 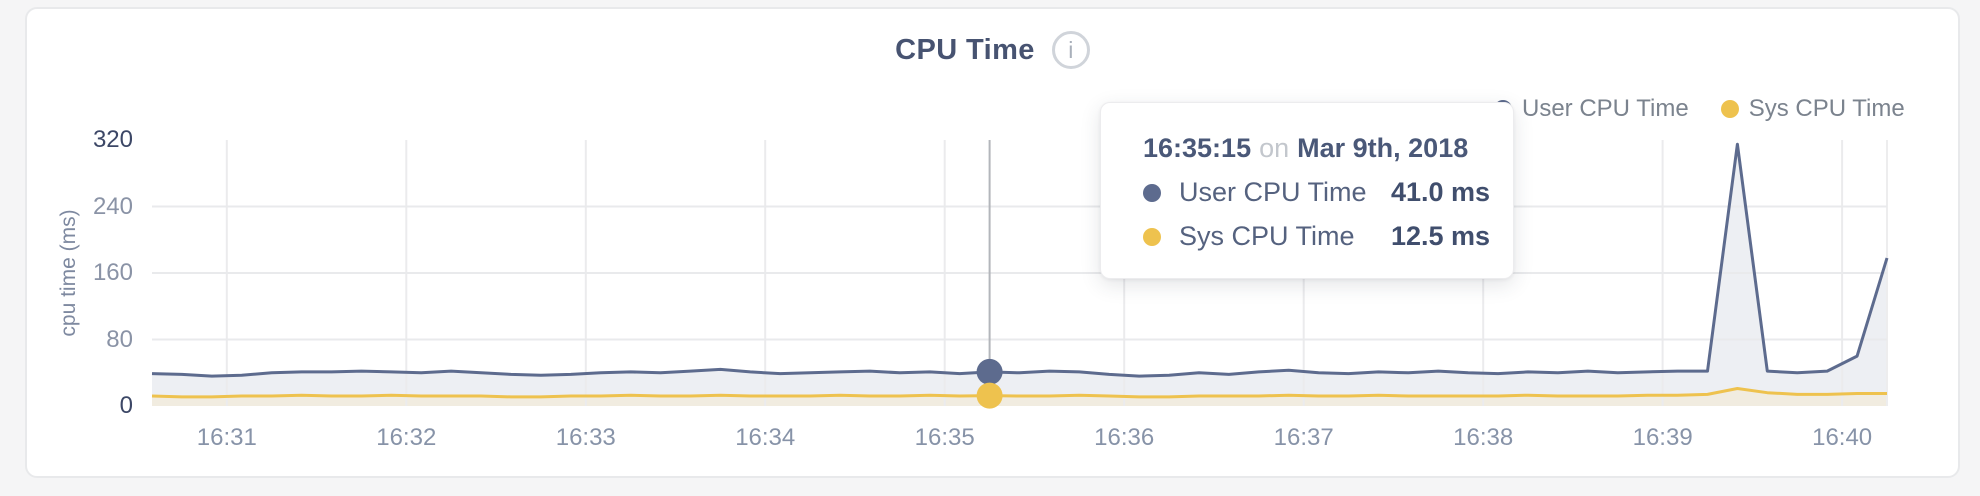 What do you see at coordinates (112, 206) in the screenshot?
I see `y-axis-tick-240: 240` at bounding box center [112, 206].